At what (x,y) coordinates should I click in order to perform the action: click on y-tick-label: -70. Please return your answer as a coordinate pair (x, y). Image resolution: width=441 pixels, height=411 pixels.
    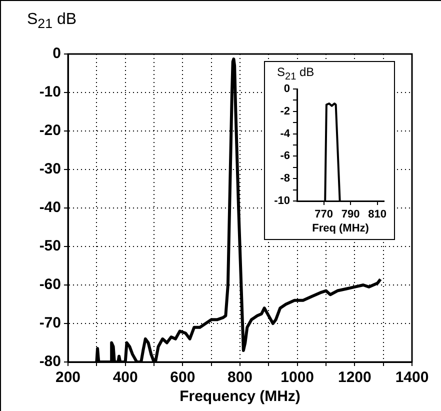
    Looking at the image, I should click on (50, 323).